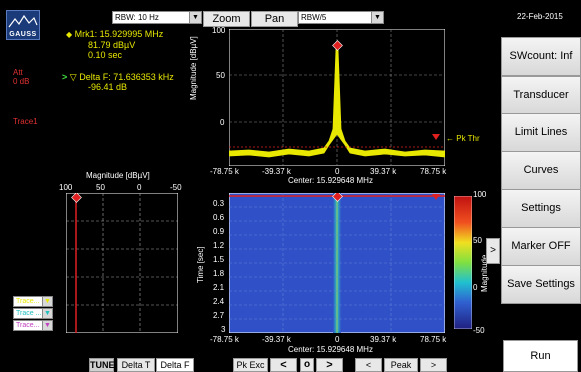 The height and width of the screenshot is (372, 581). I want to click on zoom-button: Zoom, so click(226, 19).